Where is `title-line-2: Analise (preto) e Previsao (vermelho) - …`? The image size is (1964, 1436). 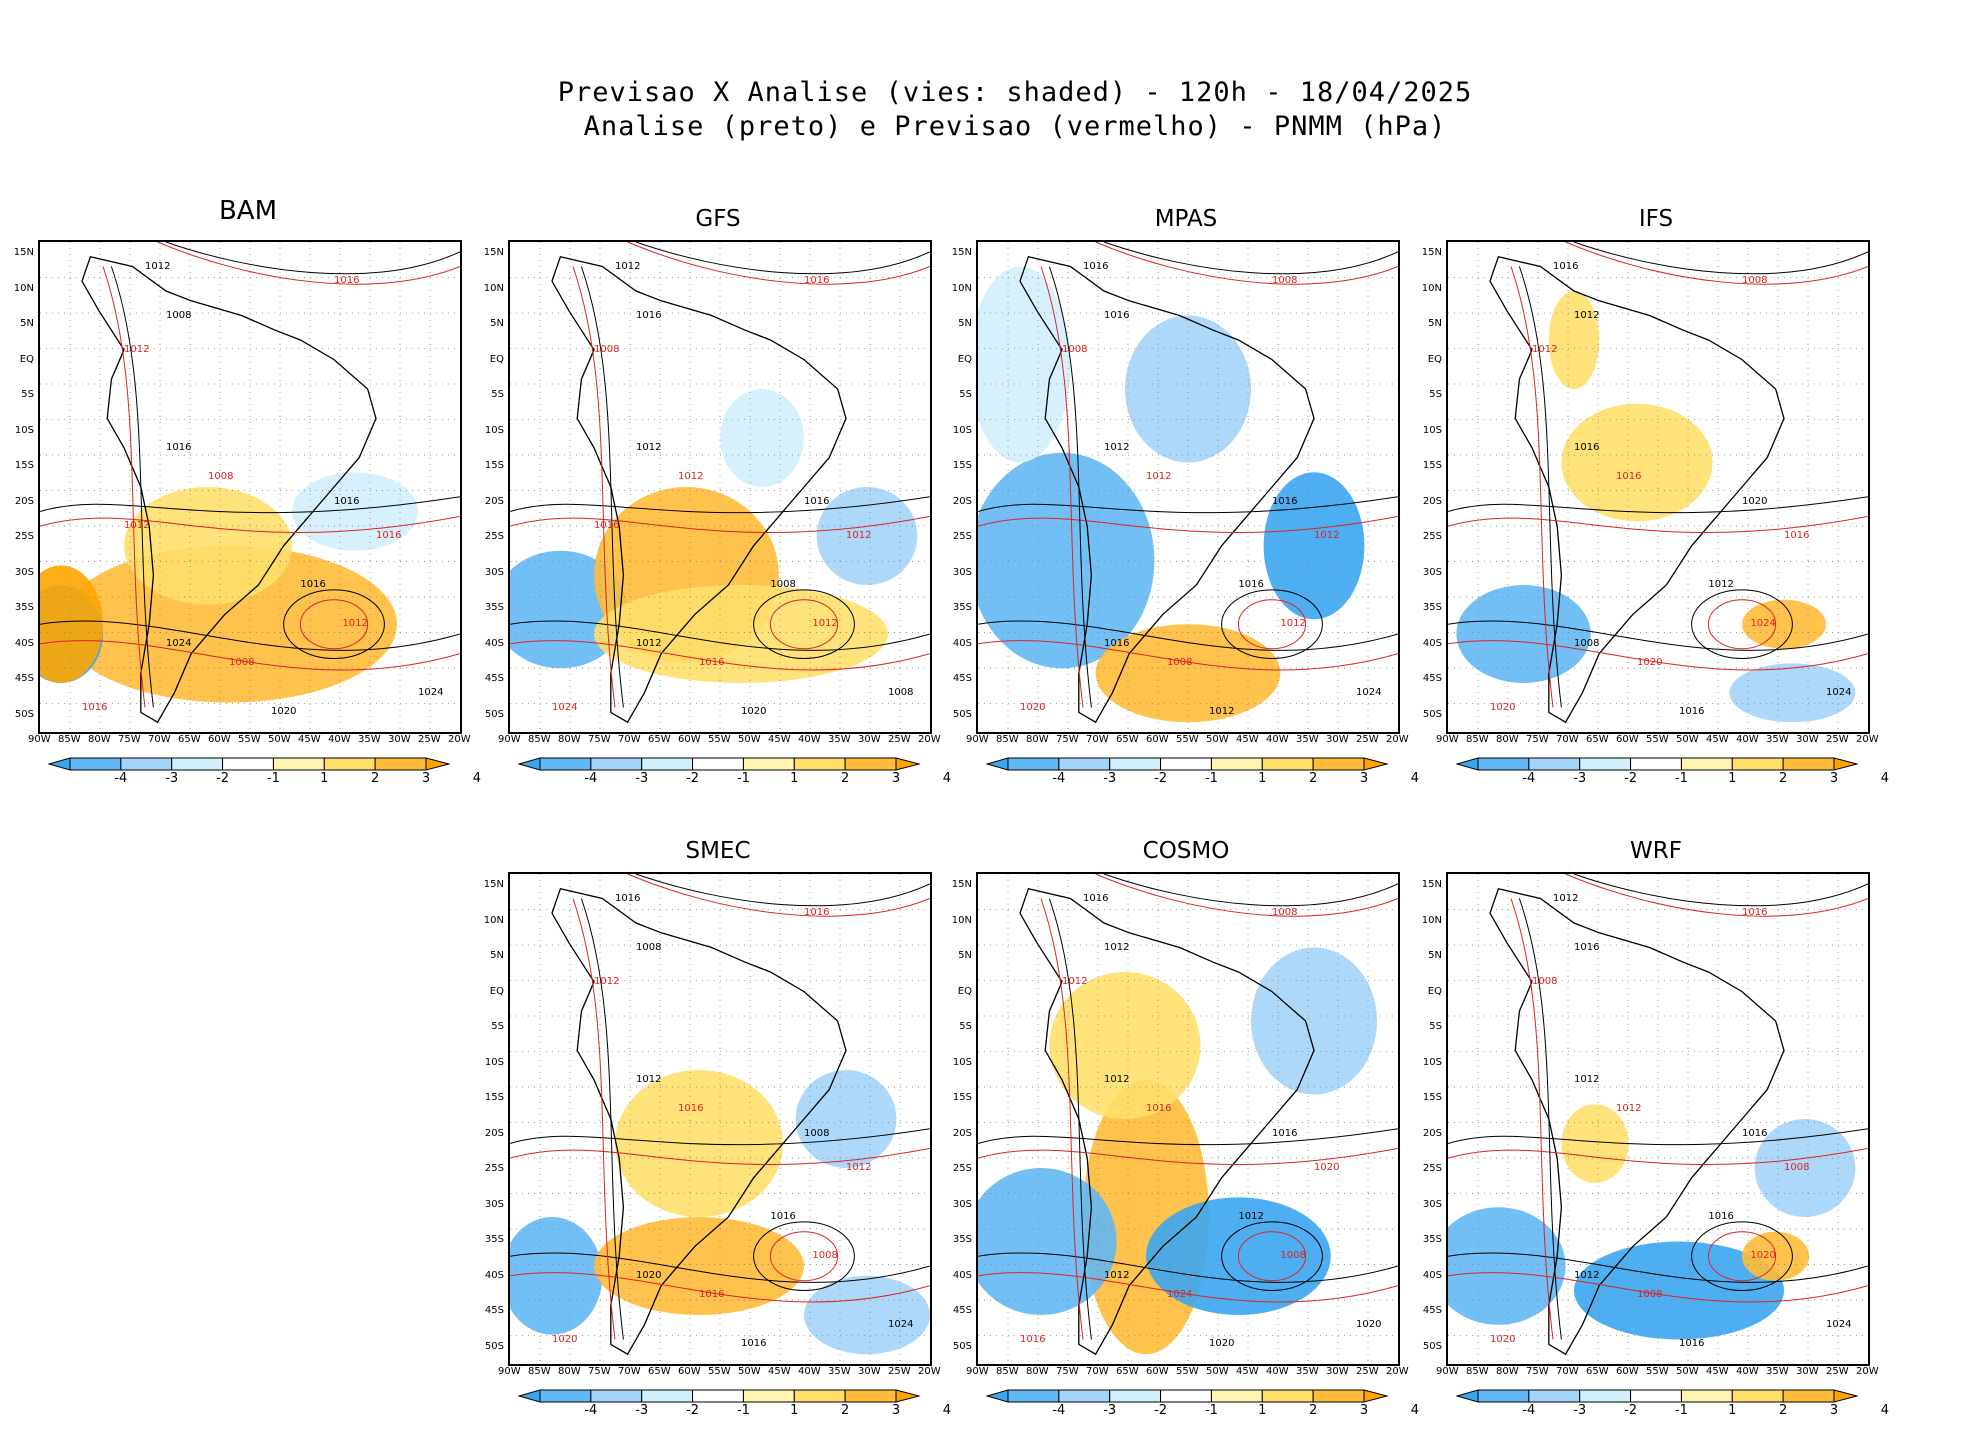
title-line-2: Analise (preto) e Previsao (vermelho) - … is located at coordinates (1015, 126).